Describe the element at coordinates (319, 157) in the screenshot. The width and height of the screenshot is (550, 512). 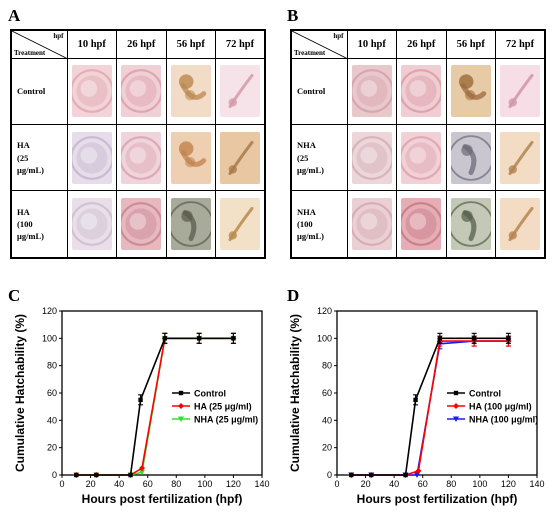
I see `treatment-label: NHA (25 μg/mL)` at that location.